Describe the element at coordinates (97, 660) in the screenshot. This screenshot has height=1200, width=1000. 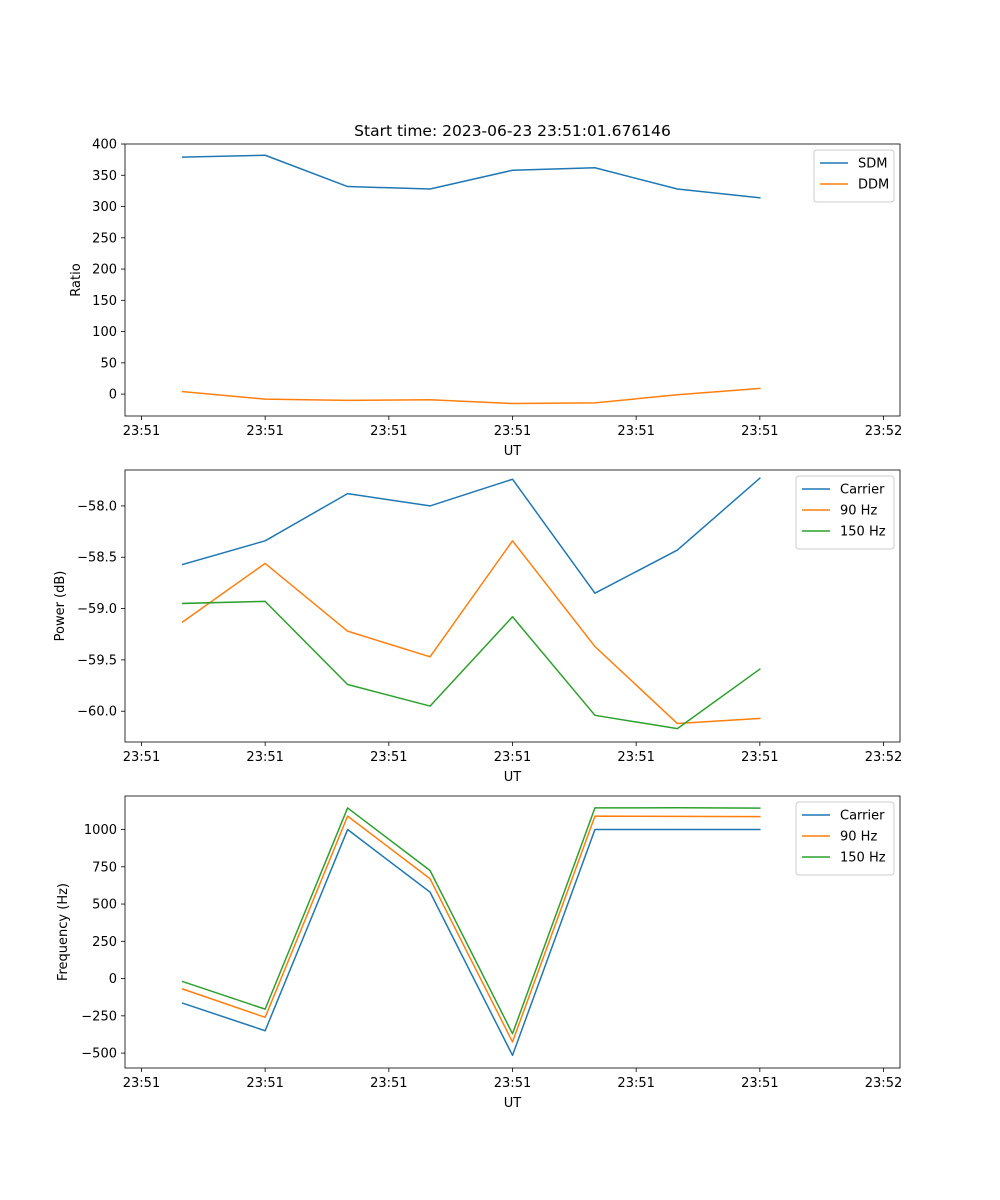
I see `panel1-y-tick-label: −59.5` at that location.